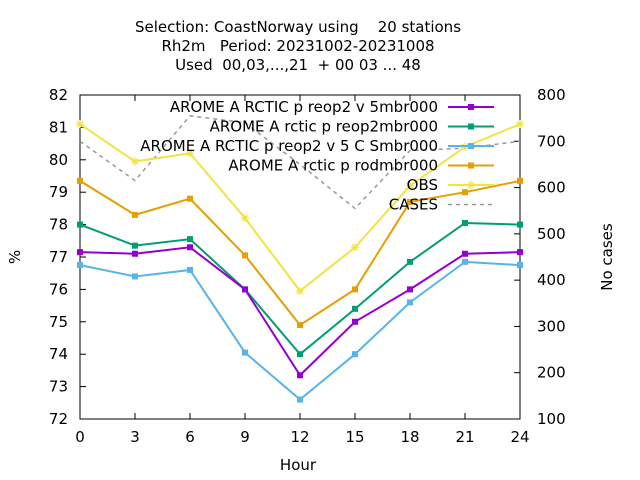 The height and width of the screenshot is (480, 640). I want to click on x-axis-label: Hour, so click(298, 465).